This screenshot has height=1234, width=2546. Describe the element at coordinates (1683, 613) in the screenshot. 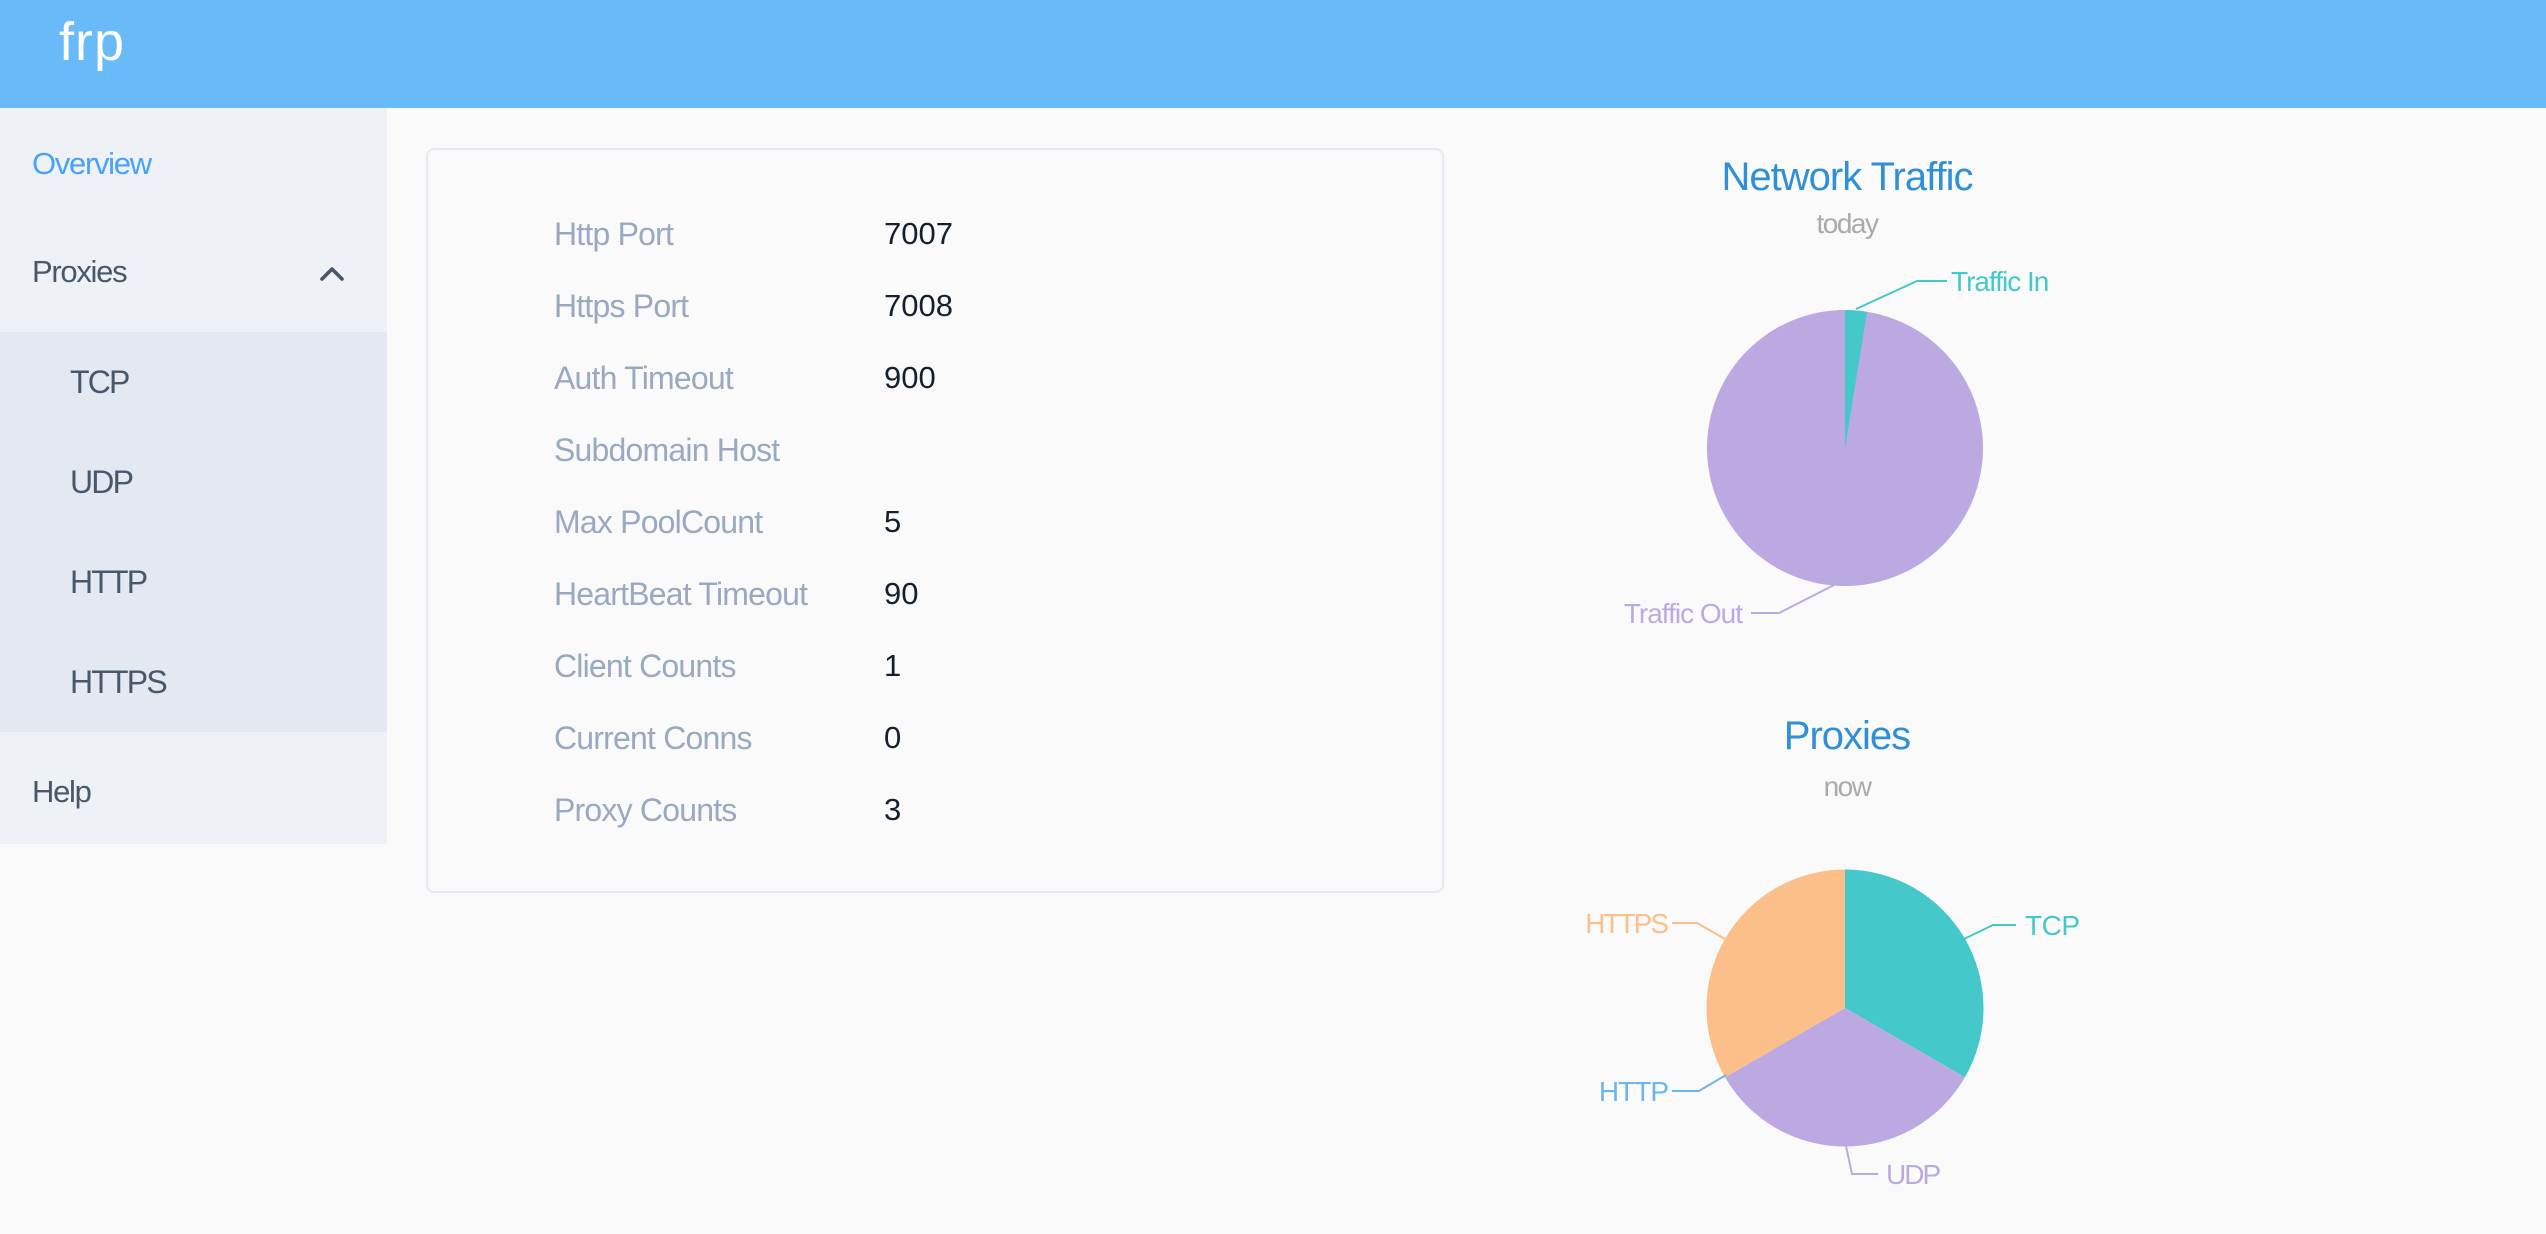

I see `svg-text: Traffic Out` at that location.